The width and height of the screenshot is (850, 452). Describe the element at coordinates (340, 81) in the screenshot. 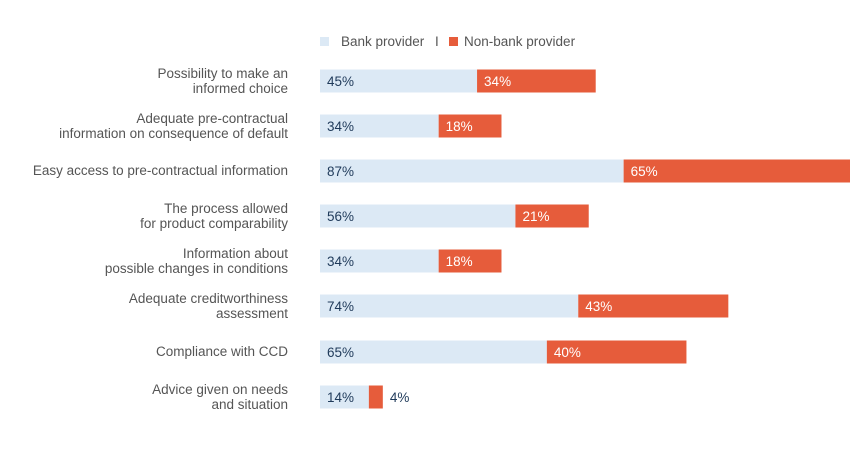

I see `value-label-bank: 45%` at that location.